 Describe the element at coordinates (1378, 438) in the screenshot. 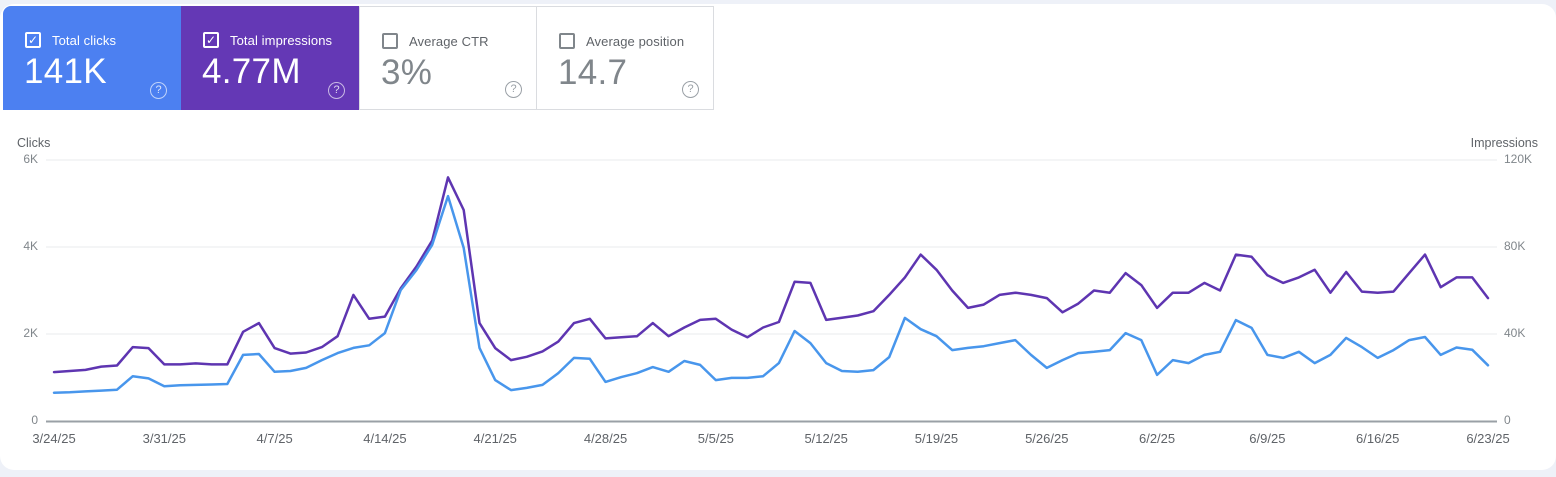

I see `x-tick-label: 6/16/25` at that location.